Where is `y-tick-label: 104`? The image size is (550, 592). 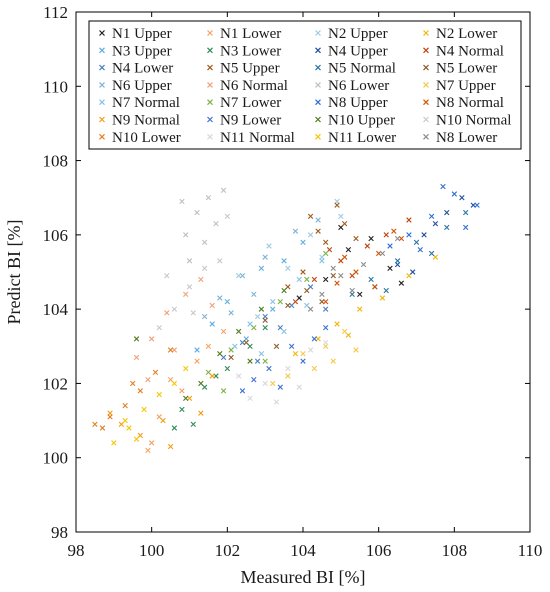 y-tick-label: 104 is located at coordinates (56, 309).